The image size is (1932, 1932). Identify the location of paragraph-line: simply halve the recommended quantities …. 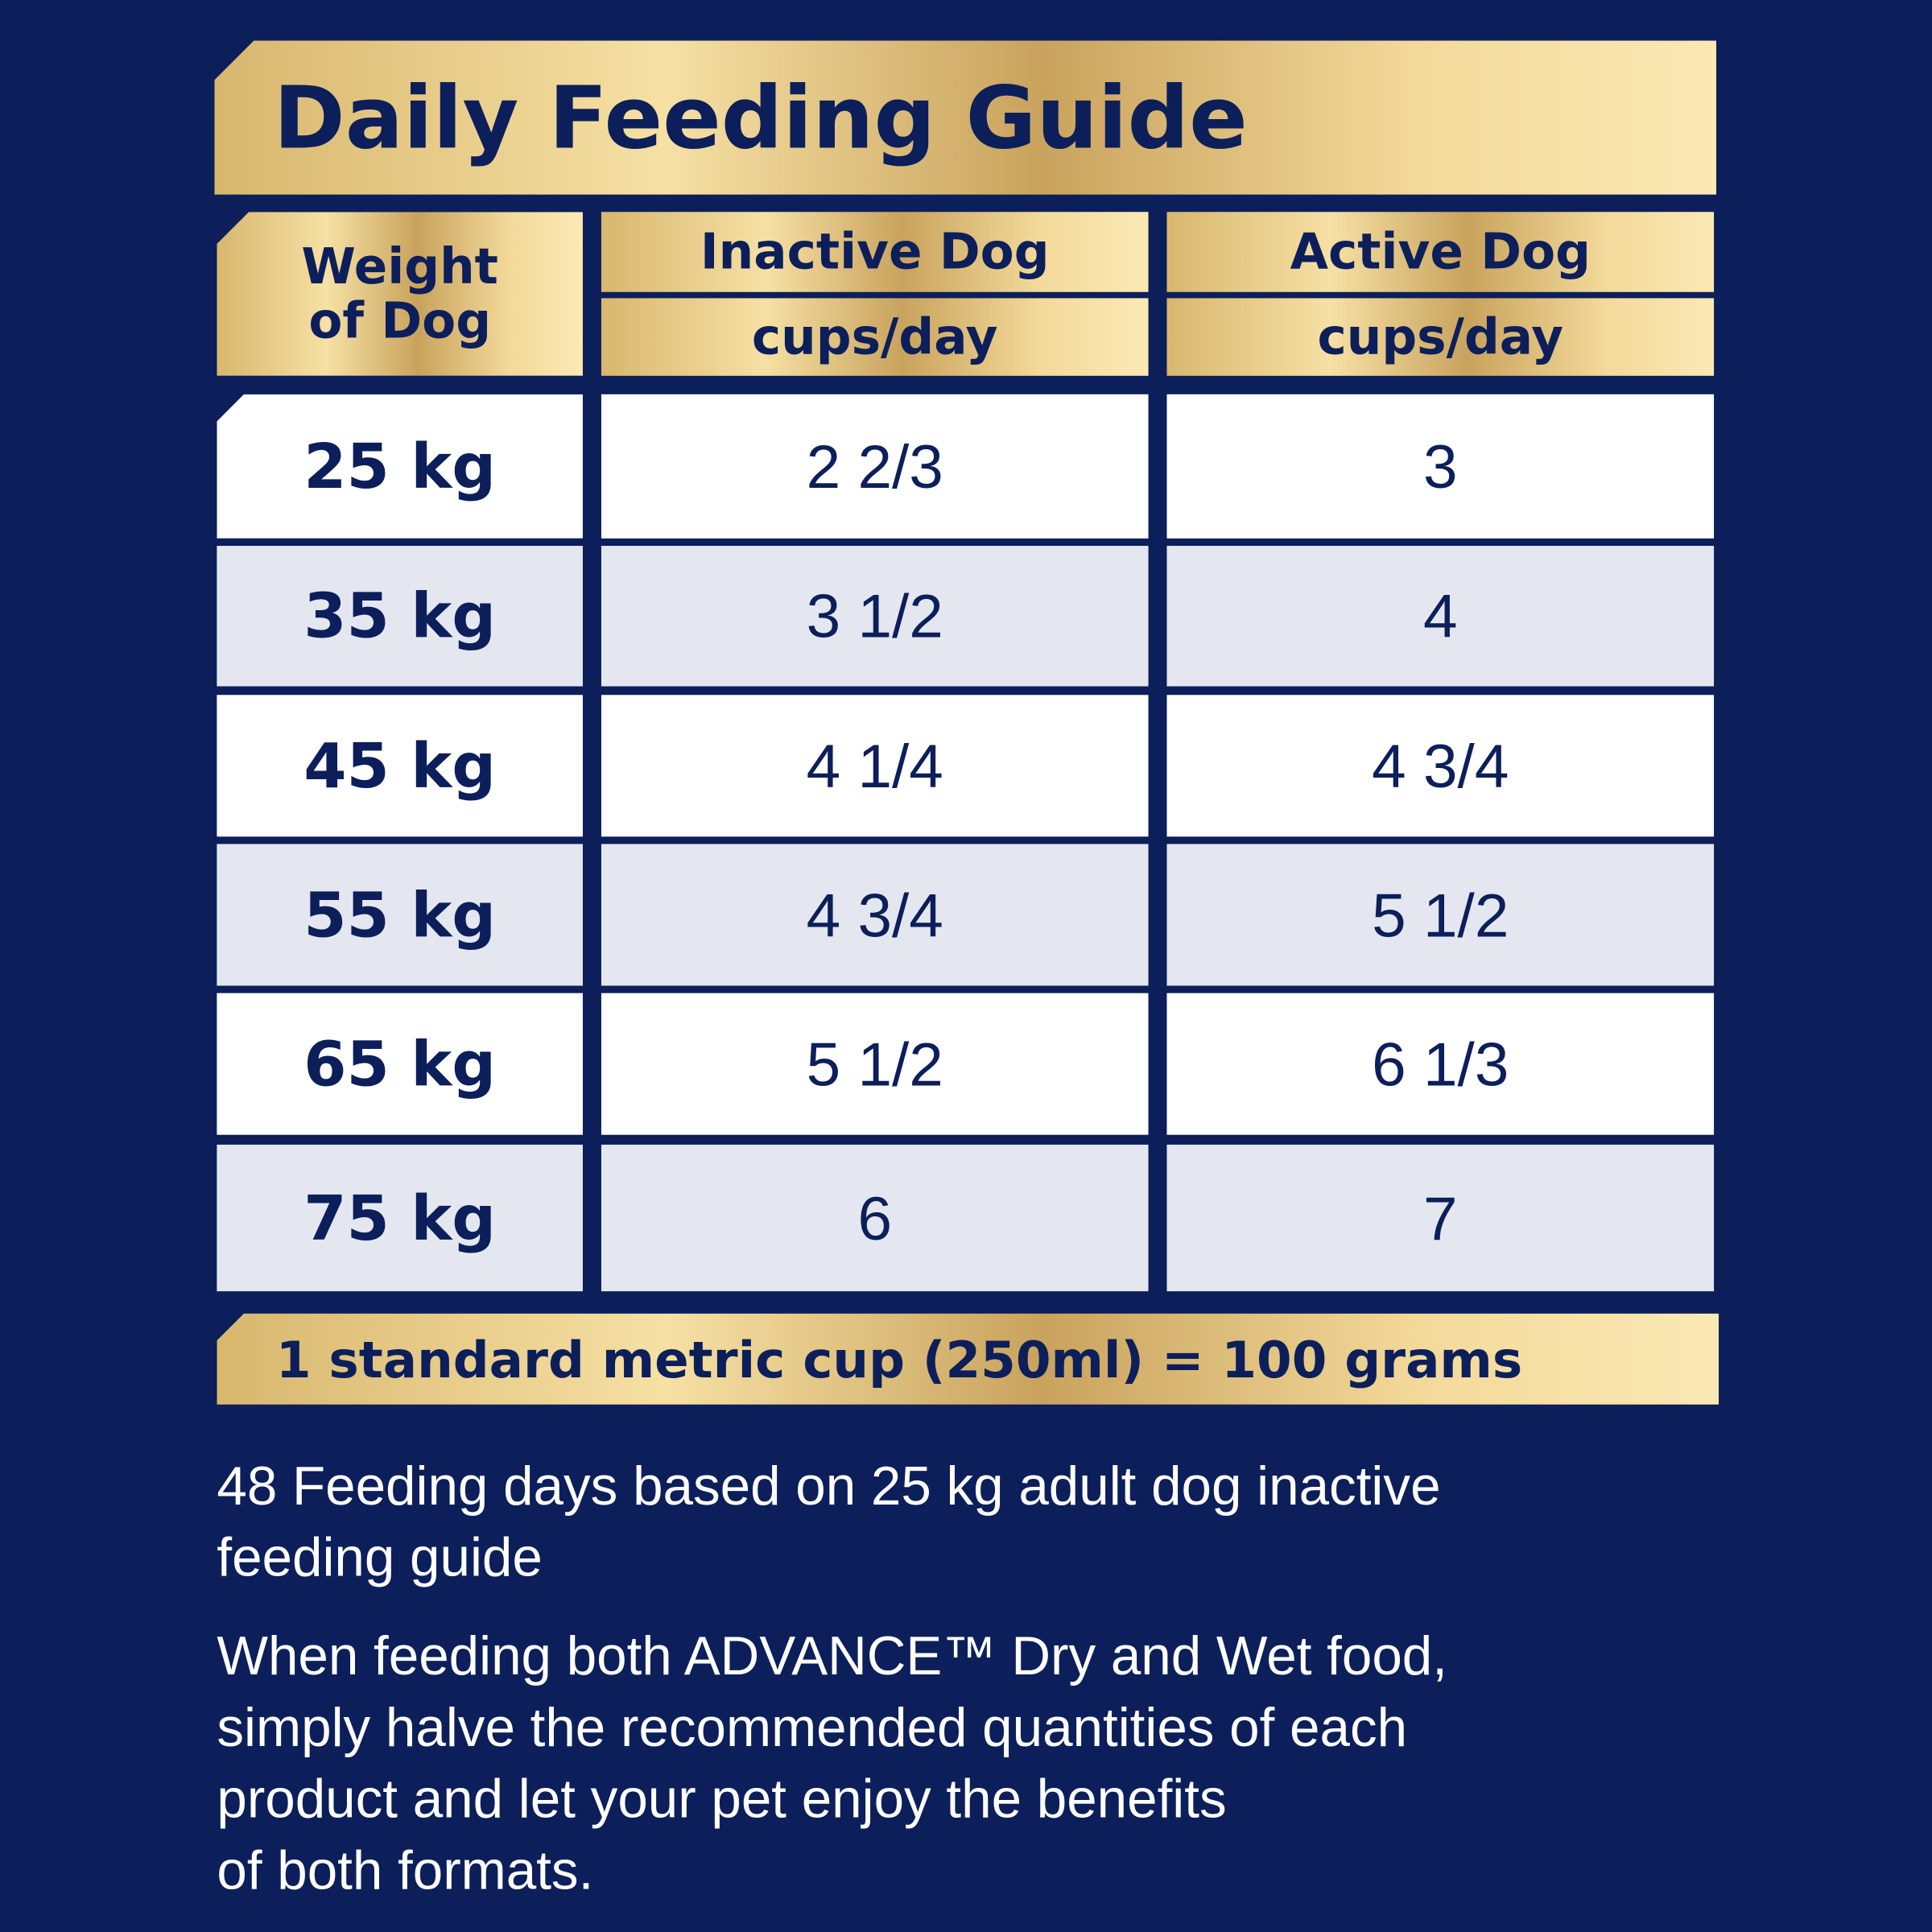
(812, 1728).